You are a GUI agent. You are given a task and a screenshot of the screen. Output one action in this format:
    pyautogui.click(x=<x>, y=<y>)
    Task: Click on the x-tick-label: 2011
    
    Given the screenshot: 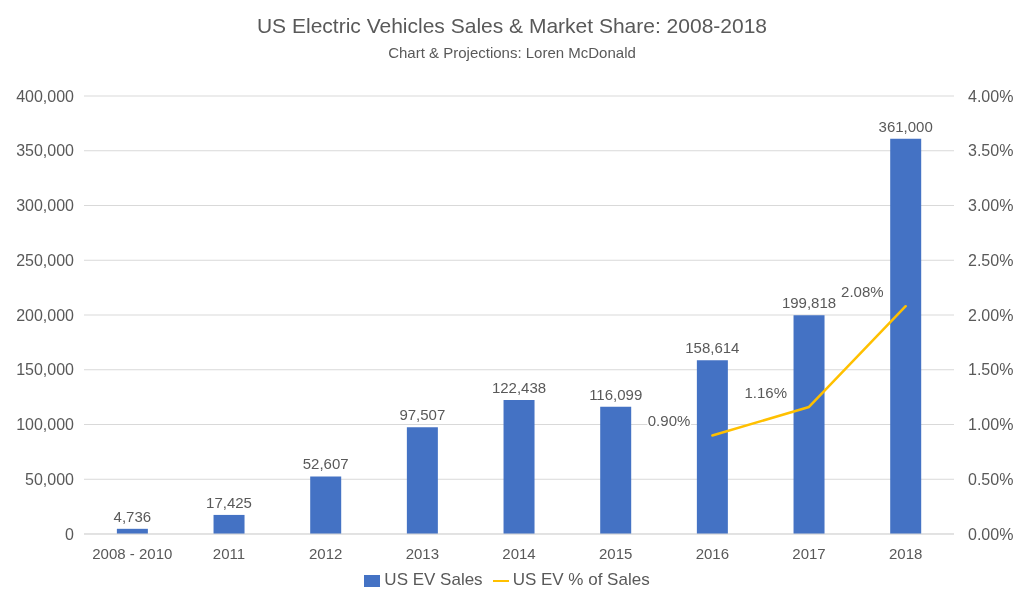 What is the action you would take?
    pyautogui.click(x=229, y=553)
    